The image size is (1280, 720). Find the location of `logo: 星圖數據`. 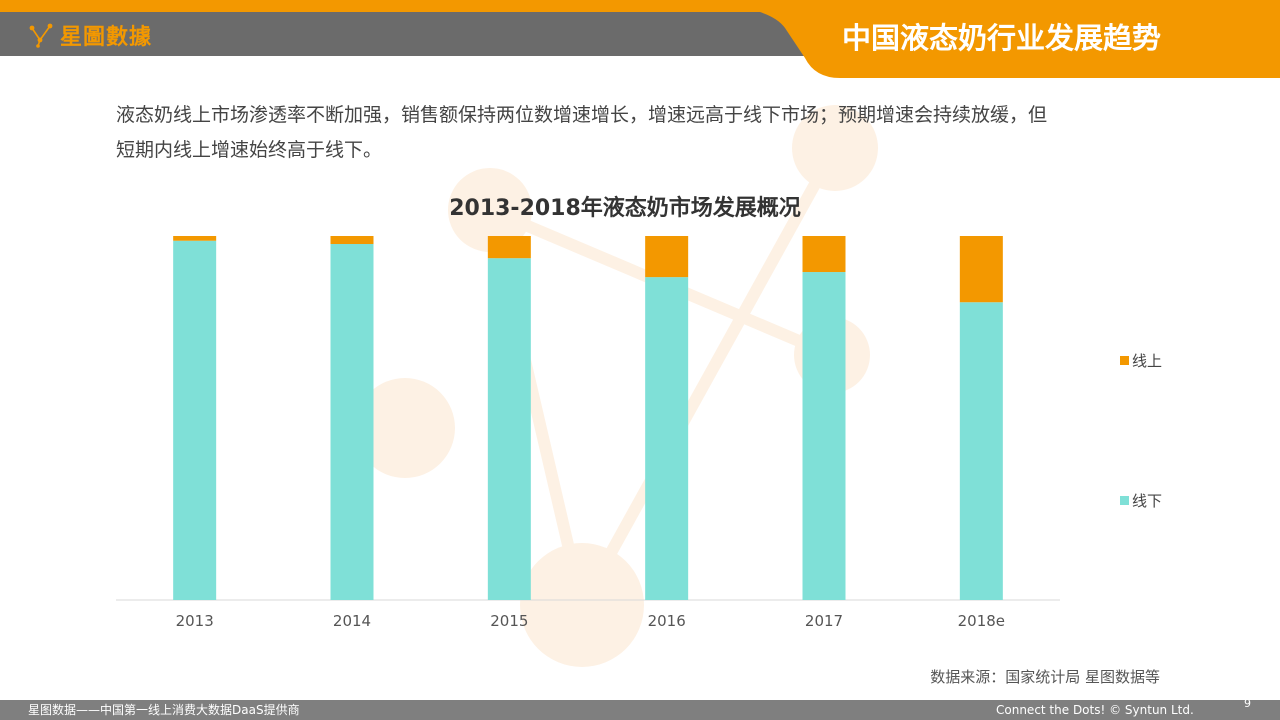

logo: 星圖數據 is located at coordinates (90, 35).